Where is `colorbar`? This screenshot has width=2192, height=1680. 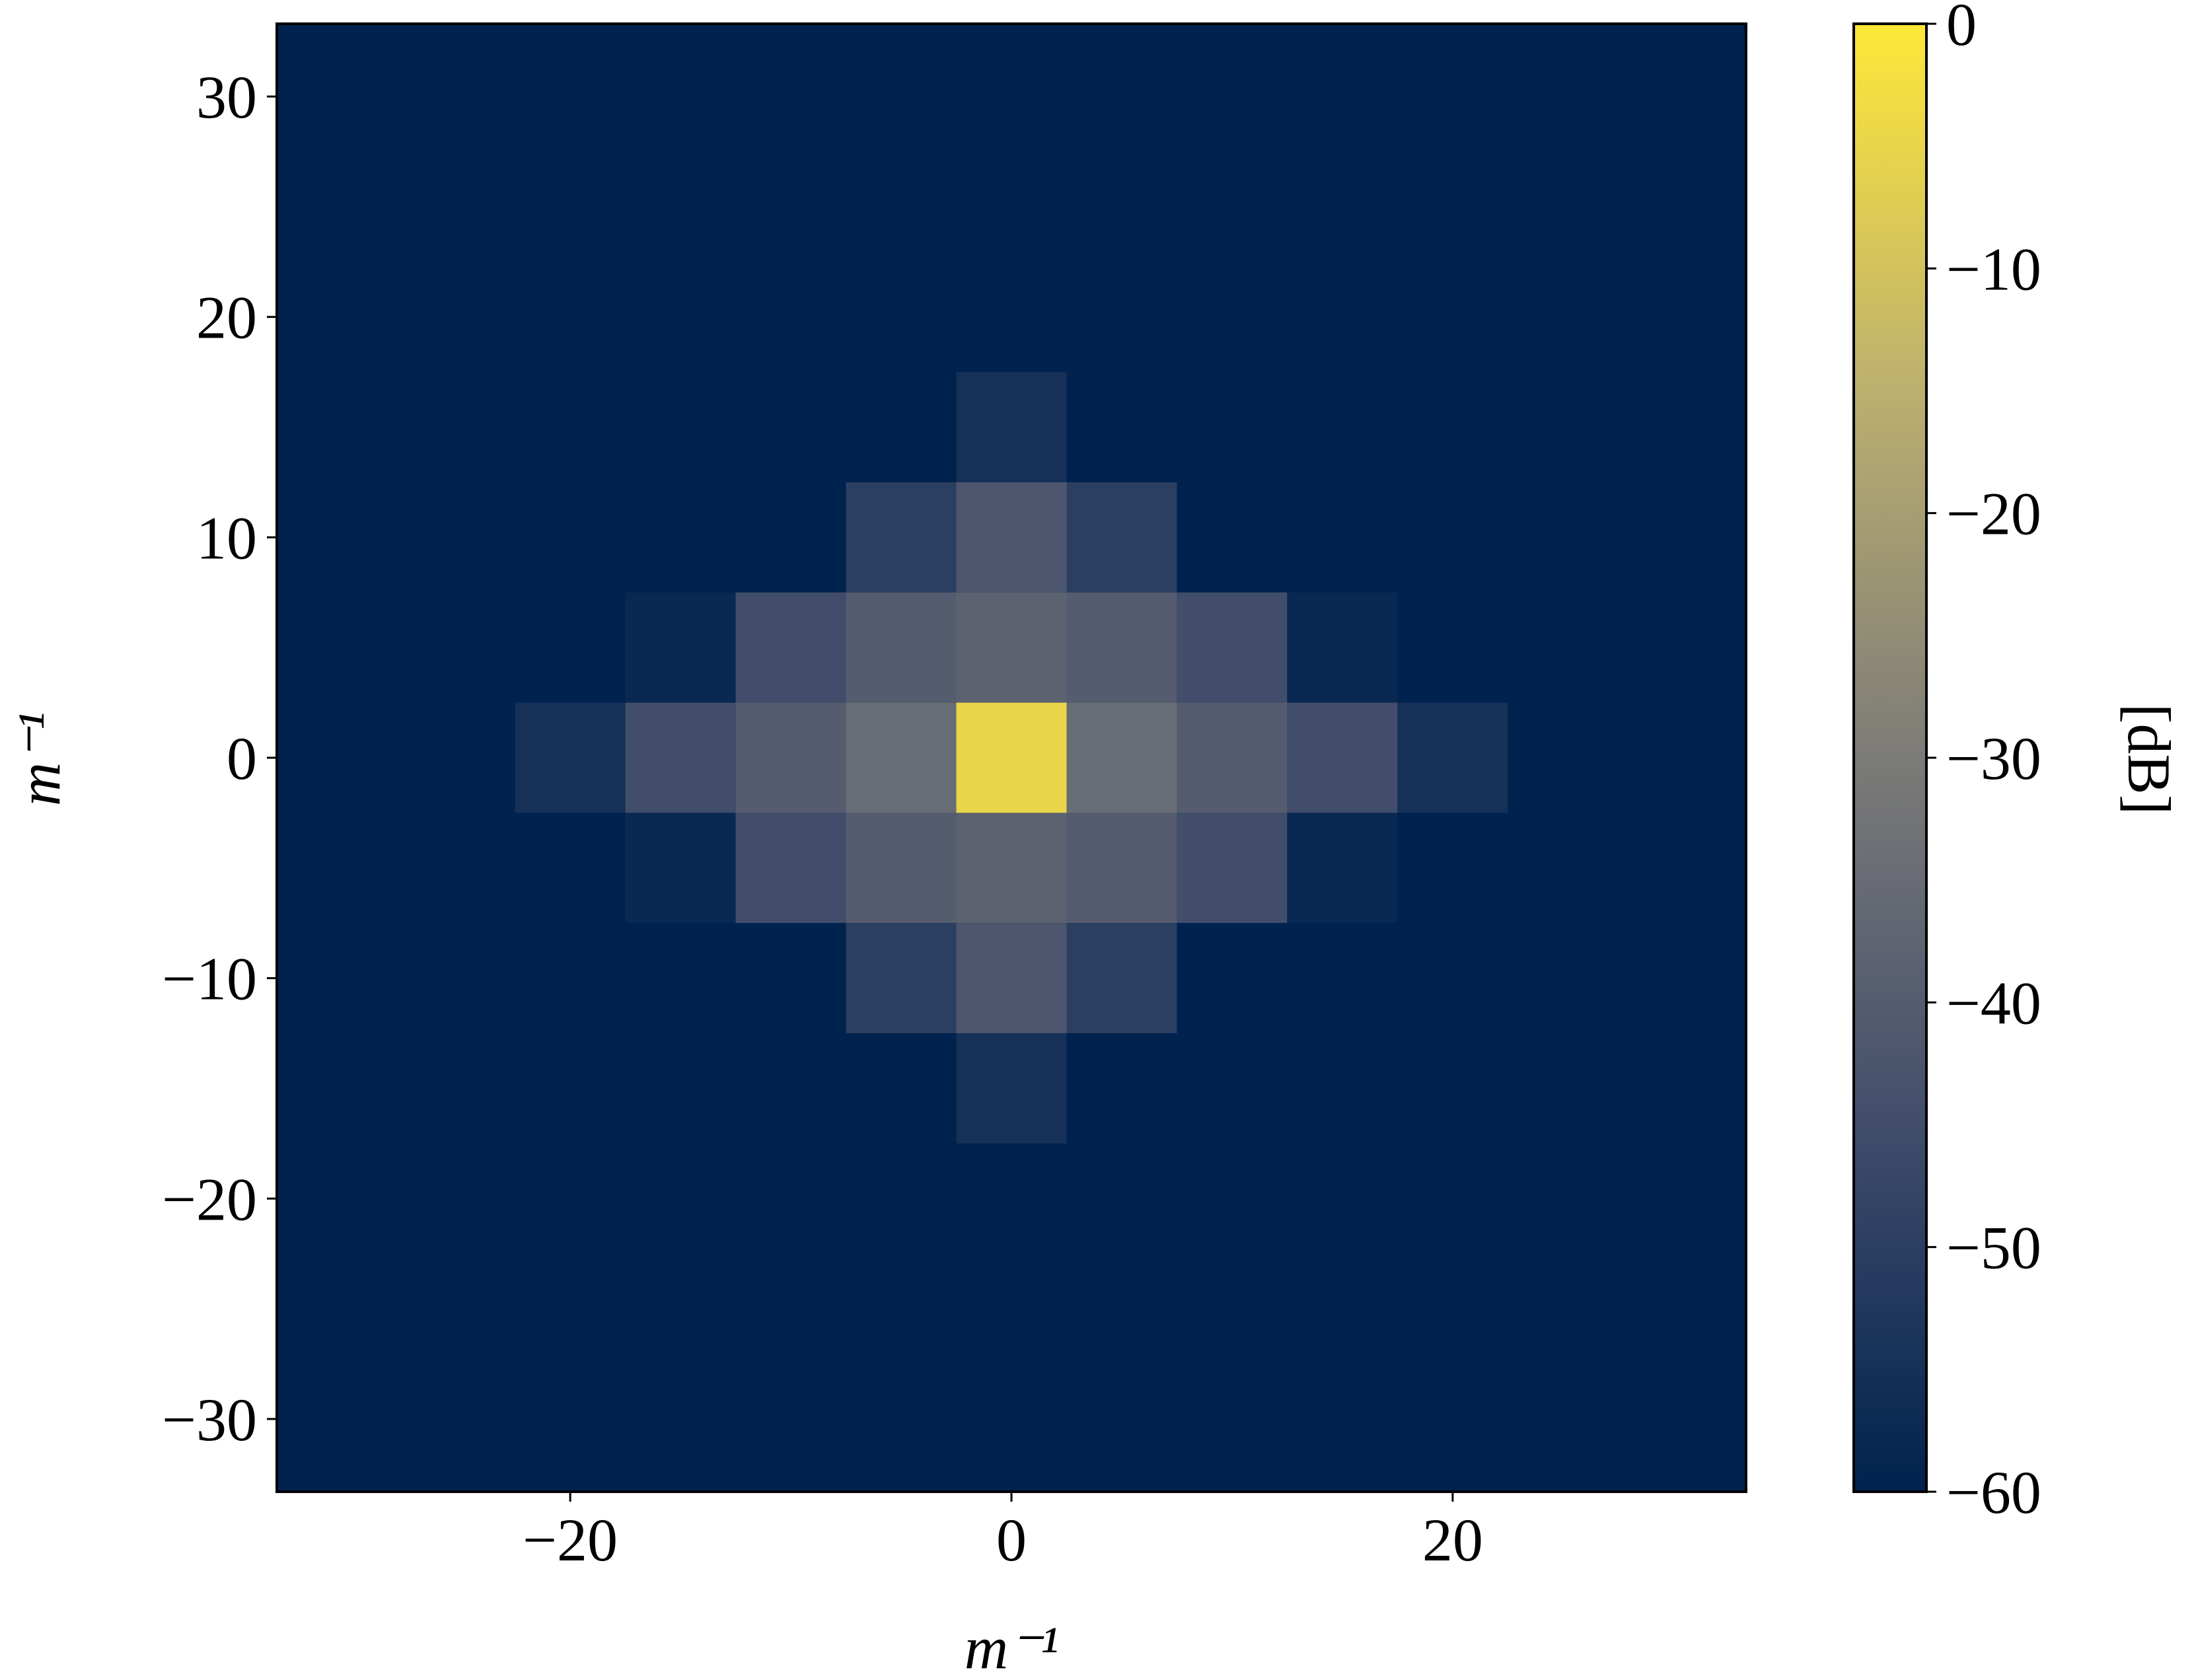
colorbar is located at coordinates (1890, 757).